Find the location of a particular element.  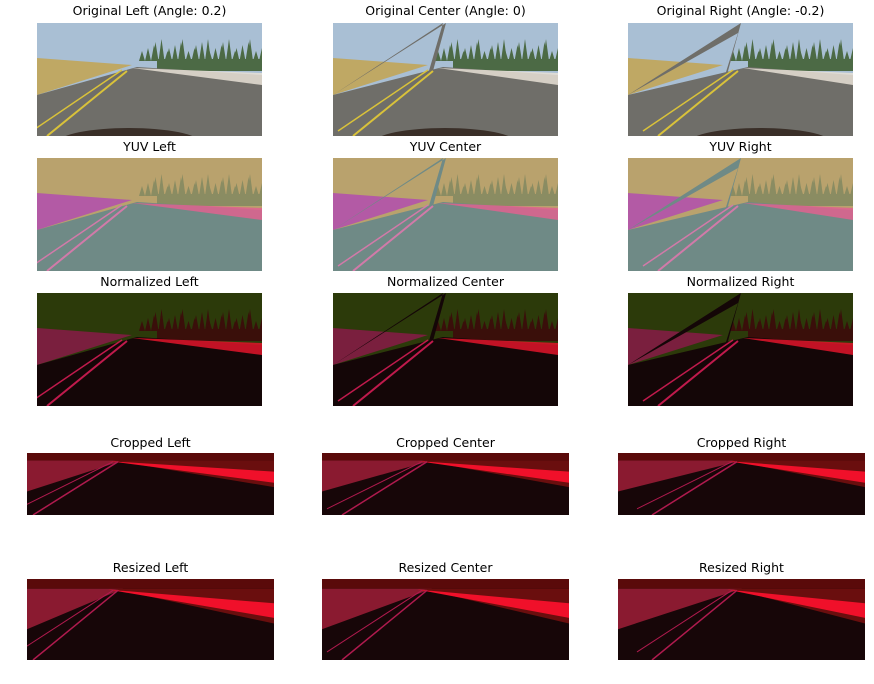

cropped-right-image is located at coordinates (741, 484).